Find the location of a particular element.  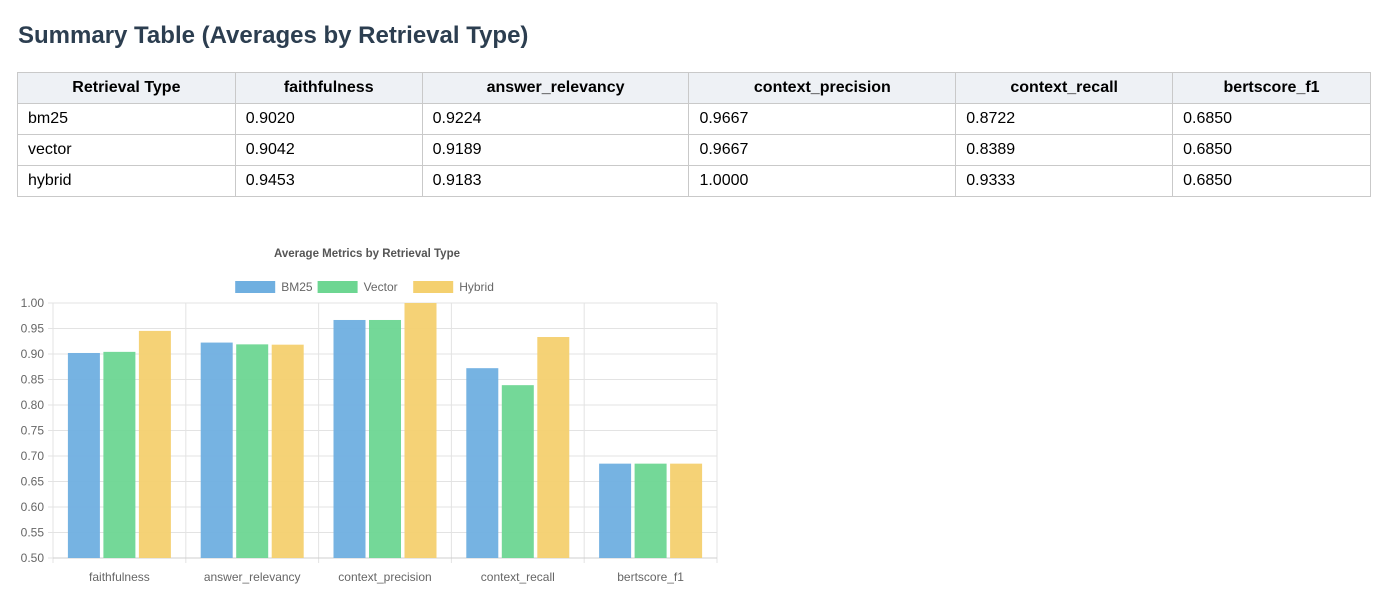

x-tick-label: faithfulness is located at coordinates (119, 577).